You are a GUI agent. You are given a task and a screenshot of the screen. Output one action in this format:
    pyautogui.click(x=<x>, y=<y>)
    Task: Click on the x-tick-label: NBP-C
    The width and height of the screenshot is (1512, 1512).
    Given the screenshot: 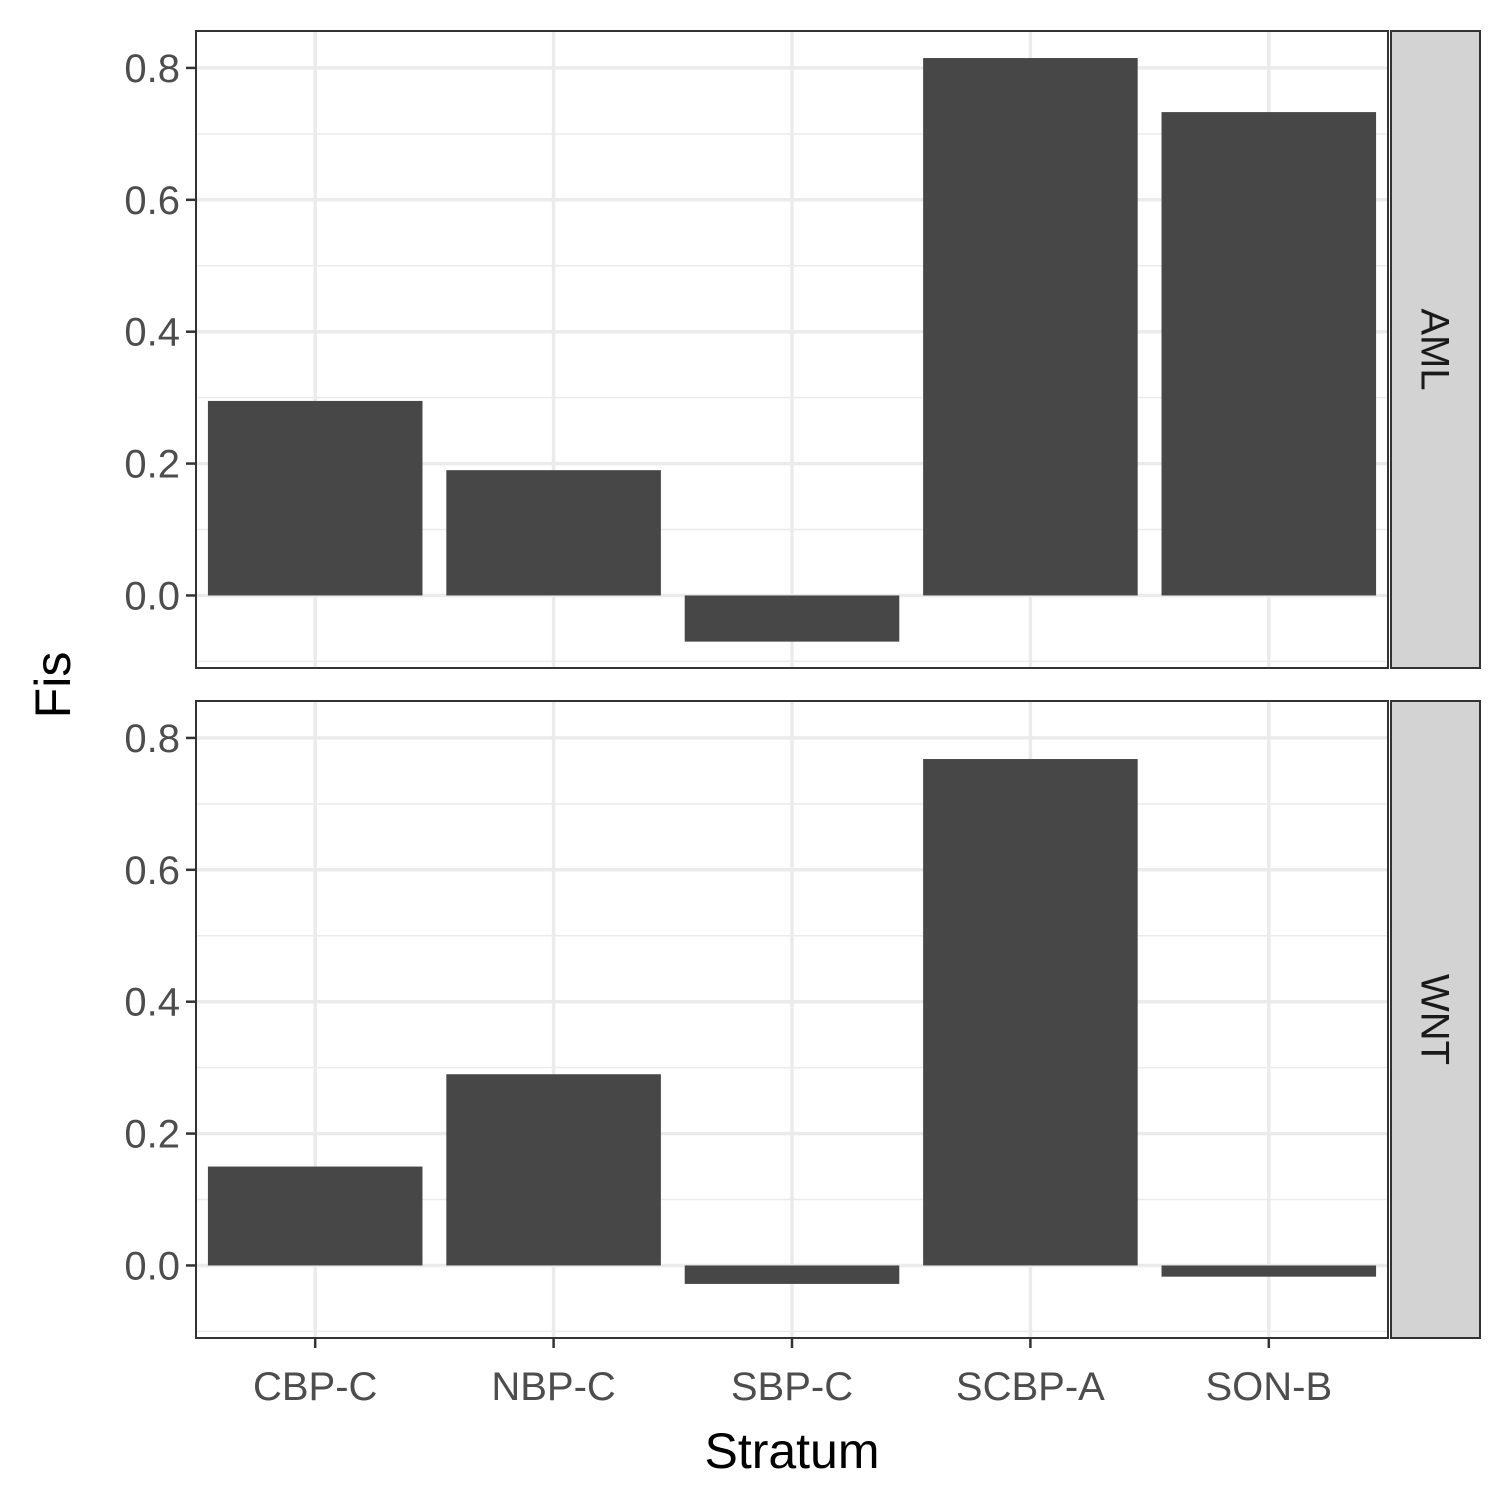 What is the action you would take?
    pyautogui.click(x=553, y=1387)
    